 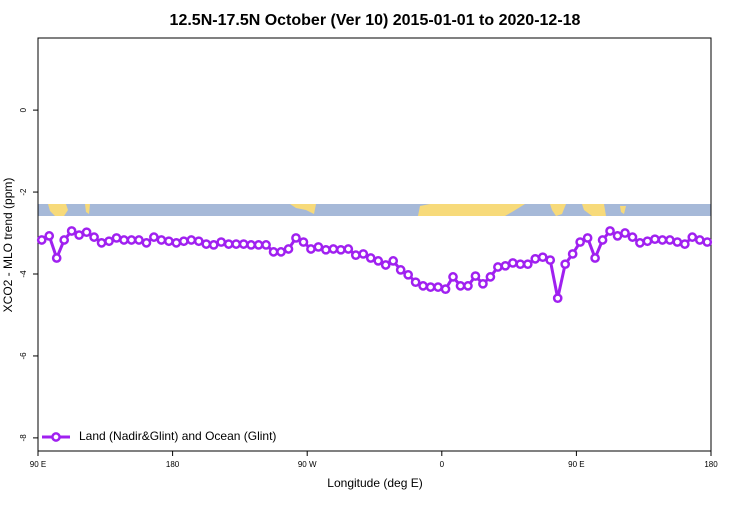 I want to click on y-tick-label: -6, so click(x=23, y=356).